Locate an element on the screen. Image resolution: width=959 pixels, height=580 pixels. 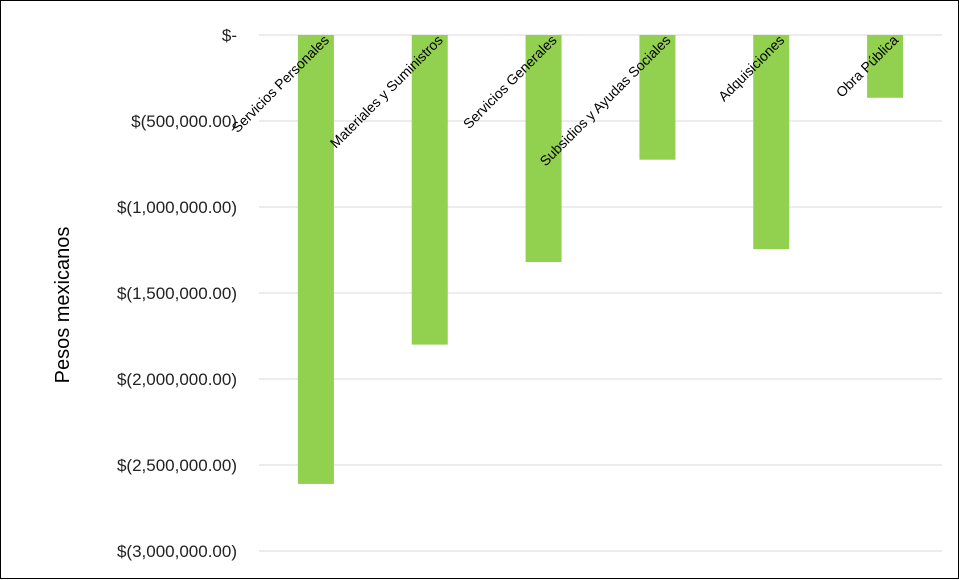
y-tick-label: $(1,500,000.00) is located at coordinates (177, 293).